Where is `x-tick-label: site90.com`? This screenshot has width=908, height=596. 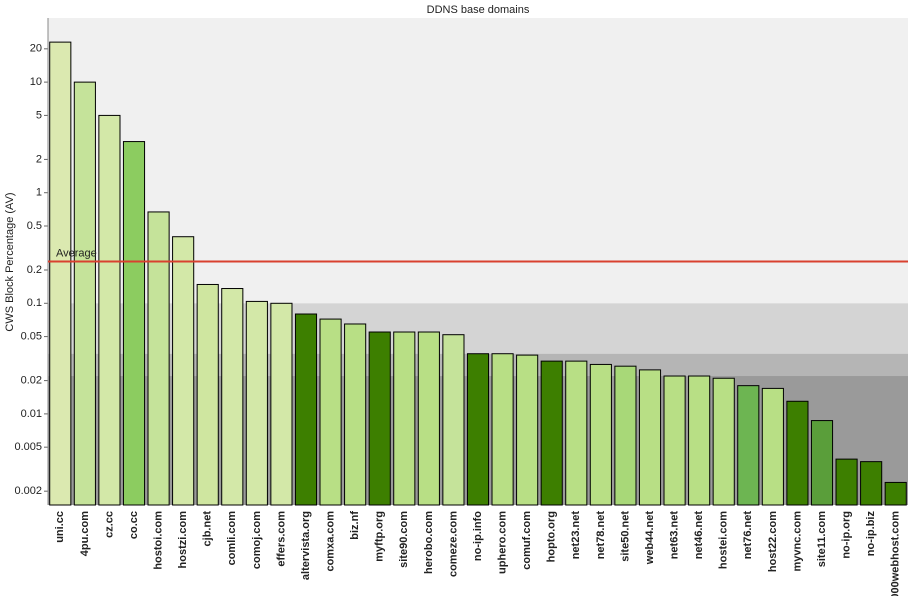 x-tick-label: site90.com is located at coordinates (404, 539).